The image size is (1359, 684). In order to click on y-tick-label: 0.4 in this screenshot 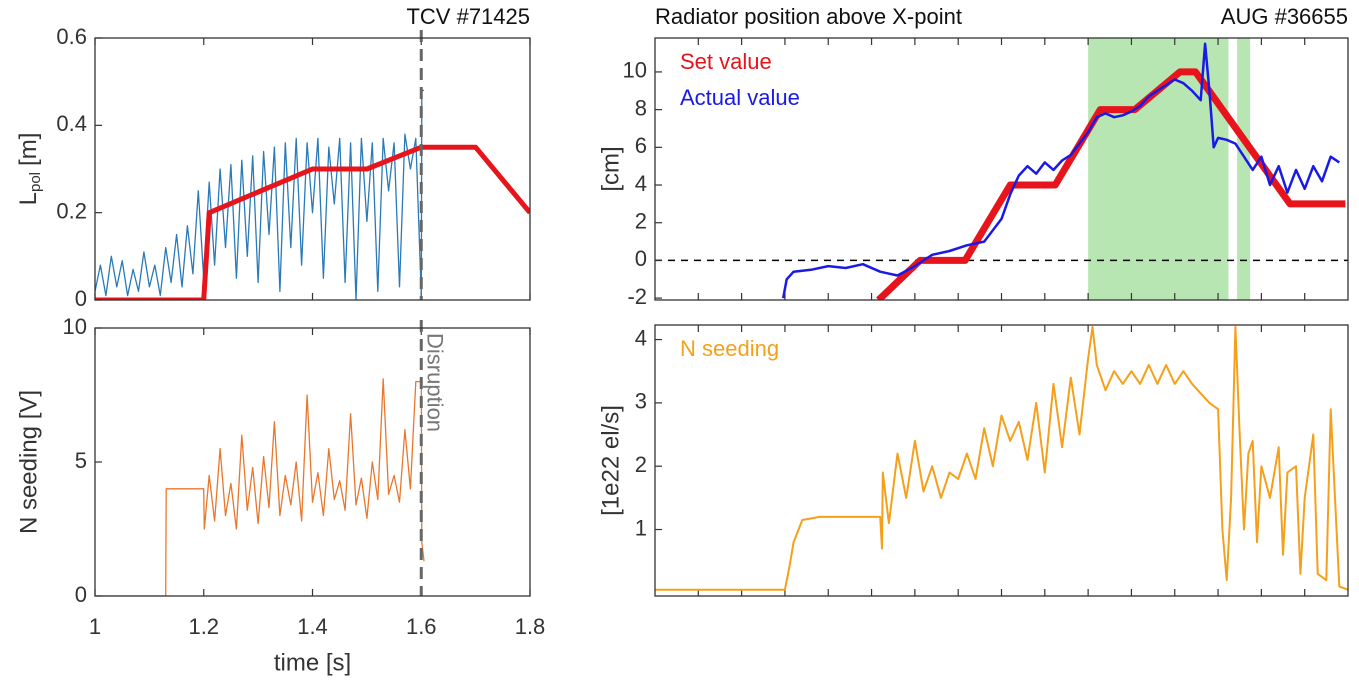, I will do `click(71, 123)`.